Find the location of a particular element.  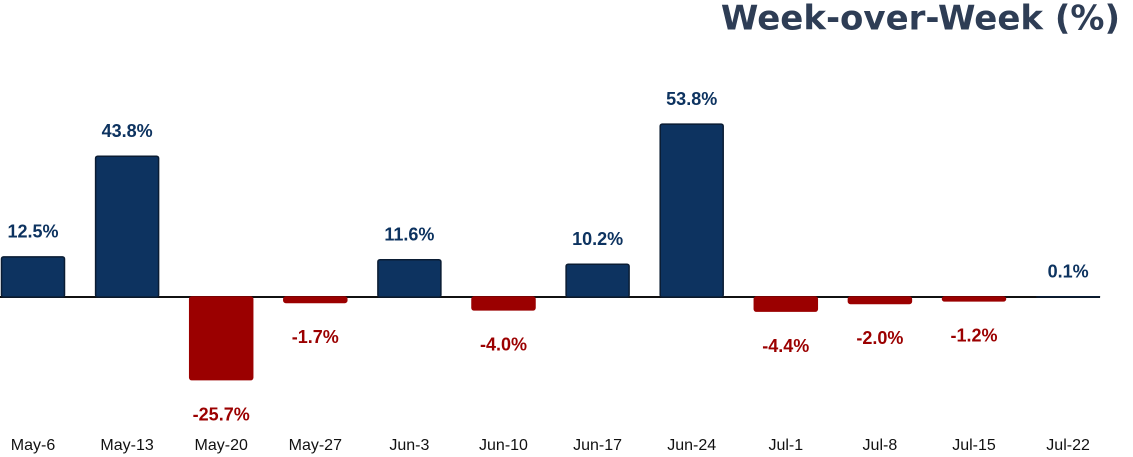

x-tick-label: May-13 is located at coordinates (126, 445).